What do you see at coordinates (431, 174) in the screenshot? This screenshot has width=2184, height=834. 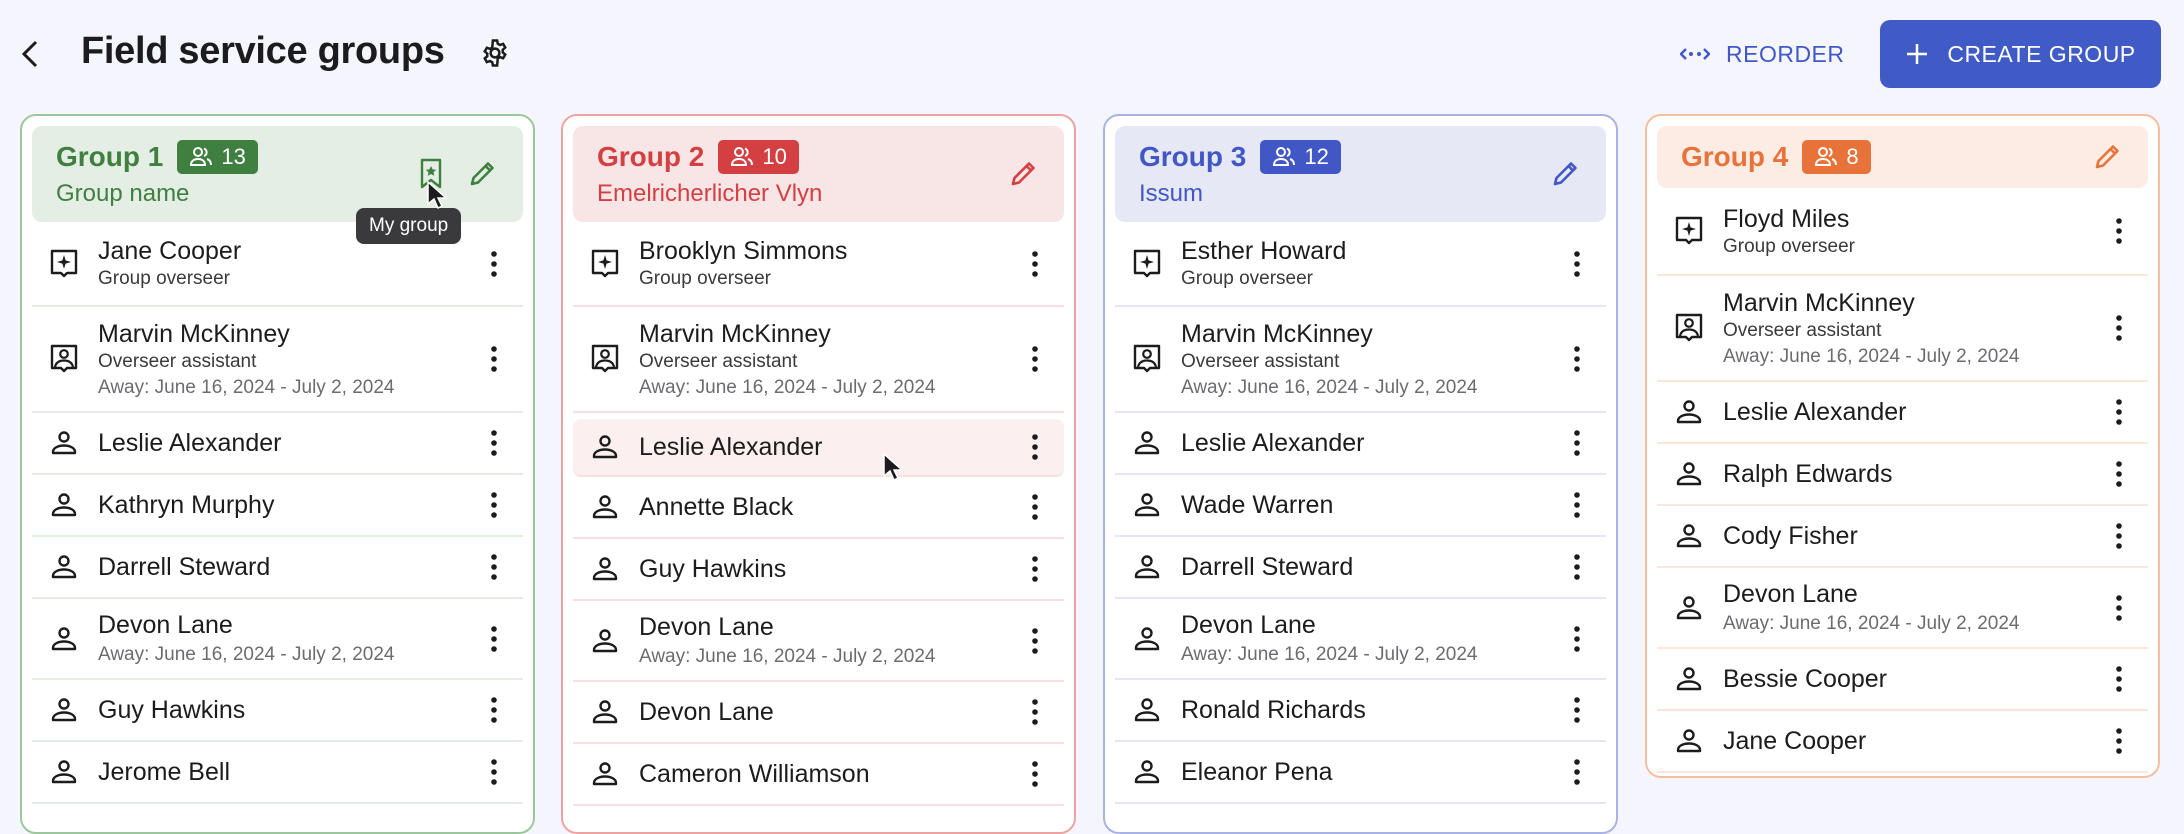 I see `my-group-bookmark-icon` at bounding box center [431, 174].